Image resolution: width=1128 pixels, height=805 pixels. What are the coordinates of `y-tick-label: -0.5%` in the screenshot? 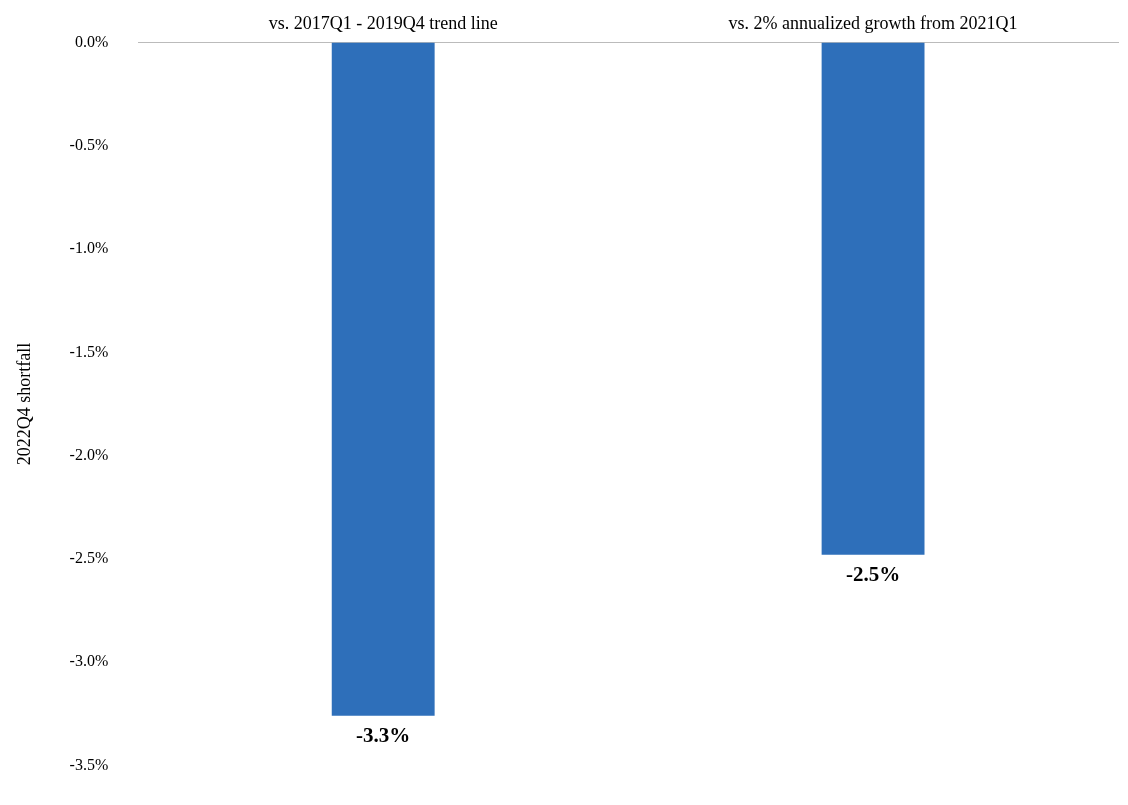 It's located at (89, 145).